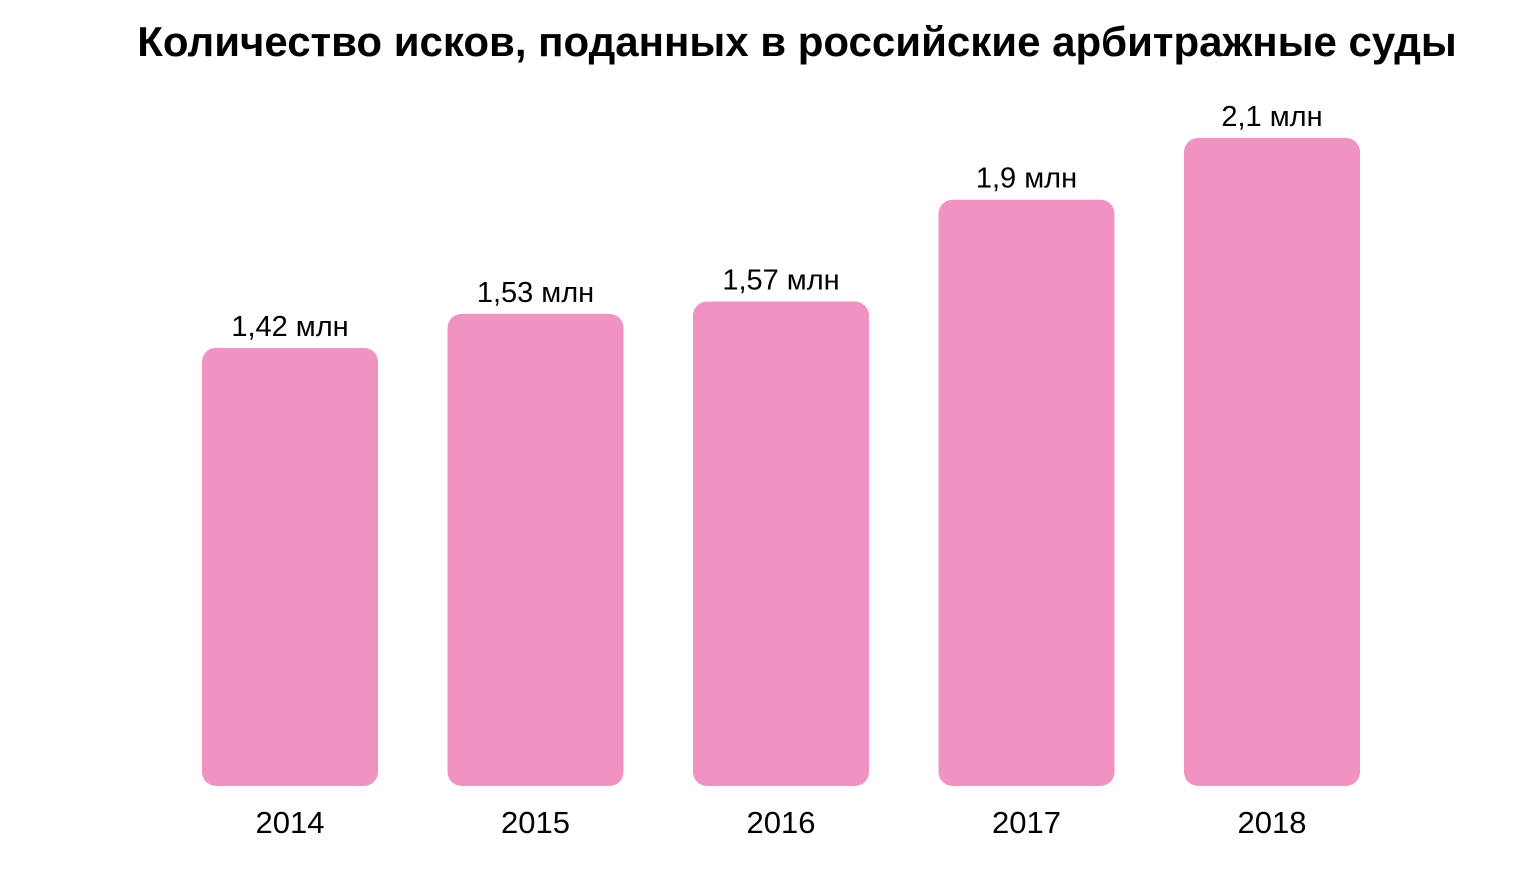  I want to click on value-label-2015: 1,53 млн, so click(535, 293).